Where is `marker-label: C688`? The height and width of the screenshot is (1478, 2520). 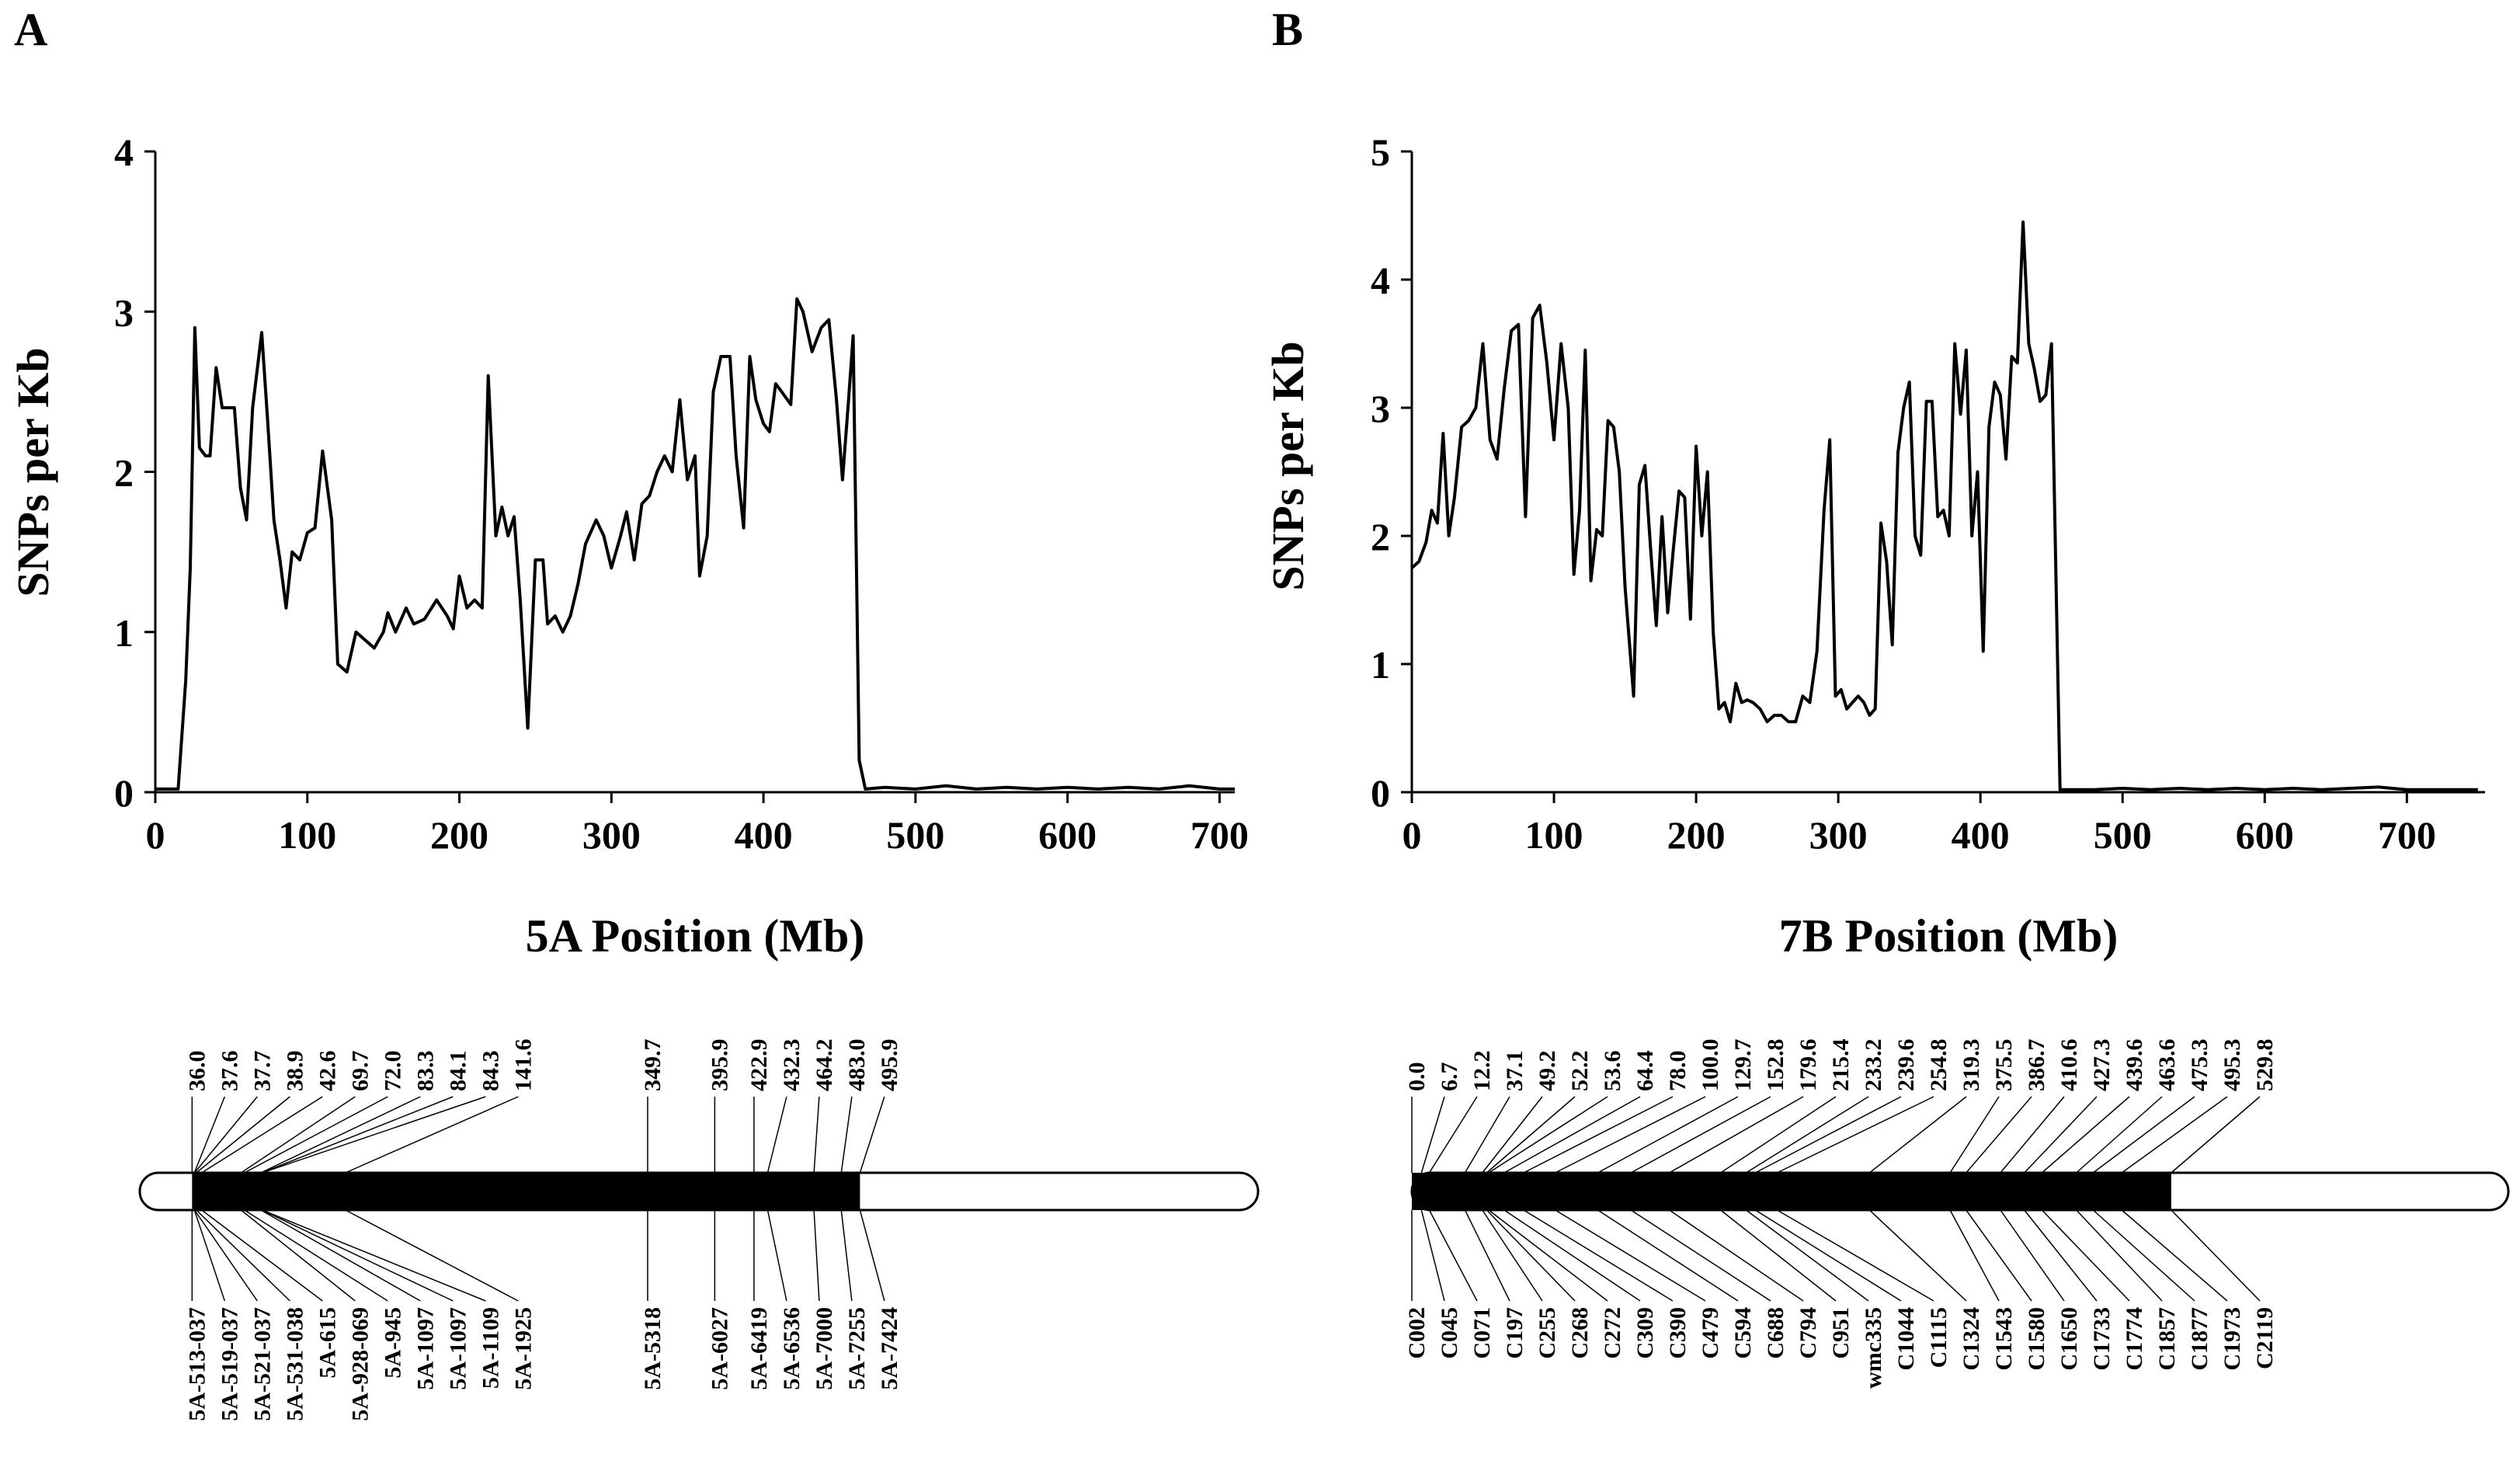
marker-label: C688 is located at coordinates (1775, 1333).